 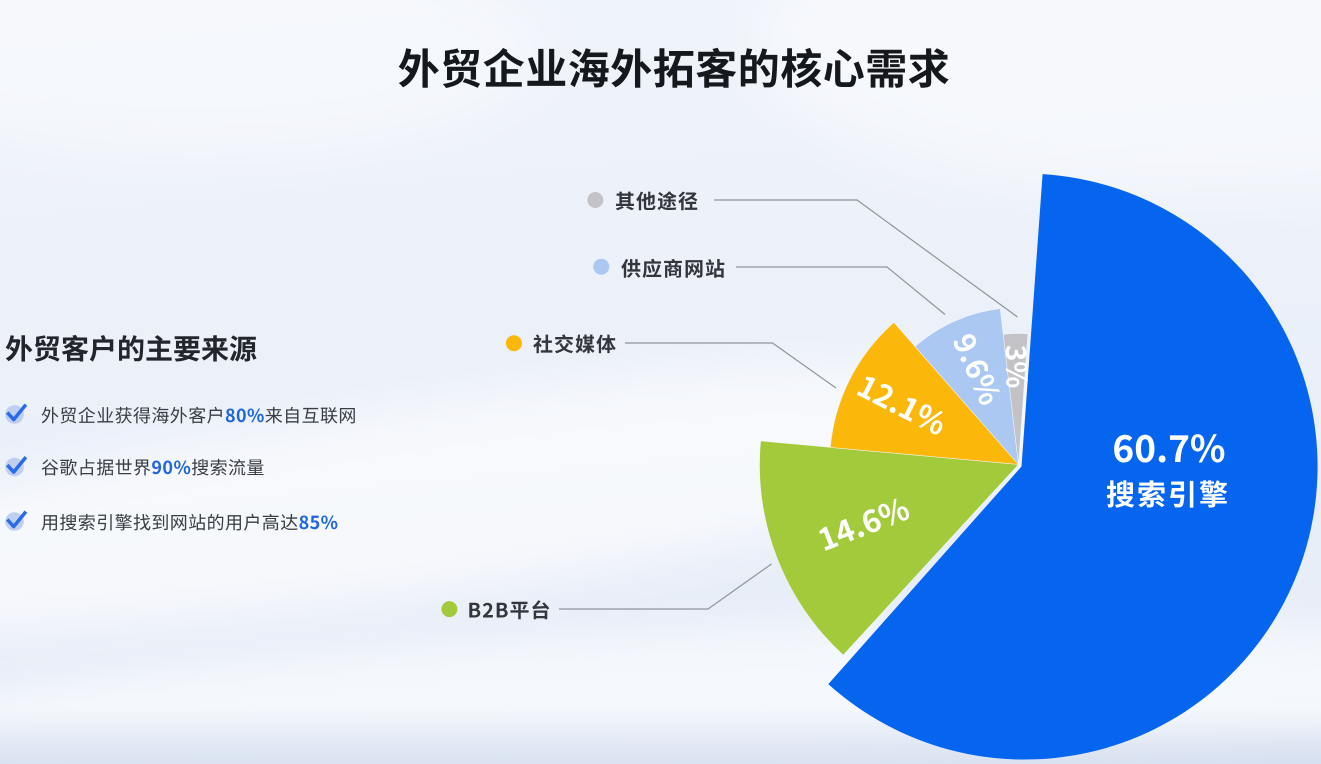 What do you see at coordinates (575, 343) in the screenshot?
I see `svg-text: 社交媒体` at bounding box center [575, 343].